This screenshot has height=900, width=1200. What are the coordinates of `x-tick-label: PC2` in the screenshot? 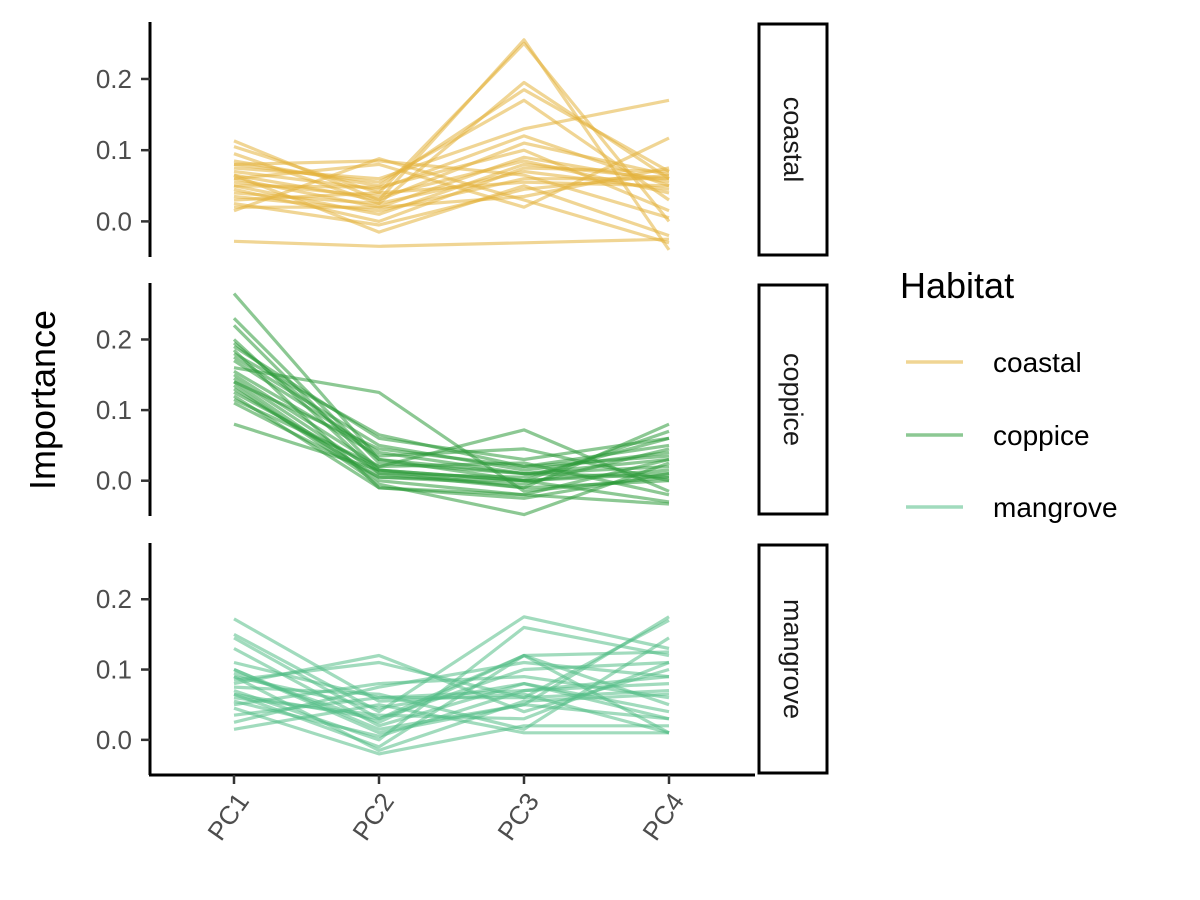 It's located at (373, 816).